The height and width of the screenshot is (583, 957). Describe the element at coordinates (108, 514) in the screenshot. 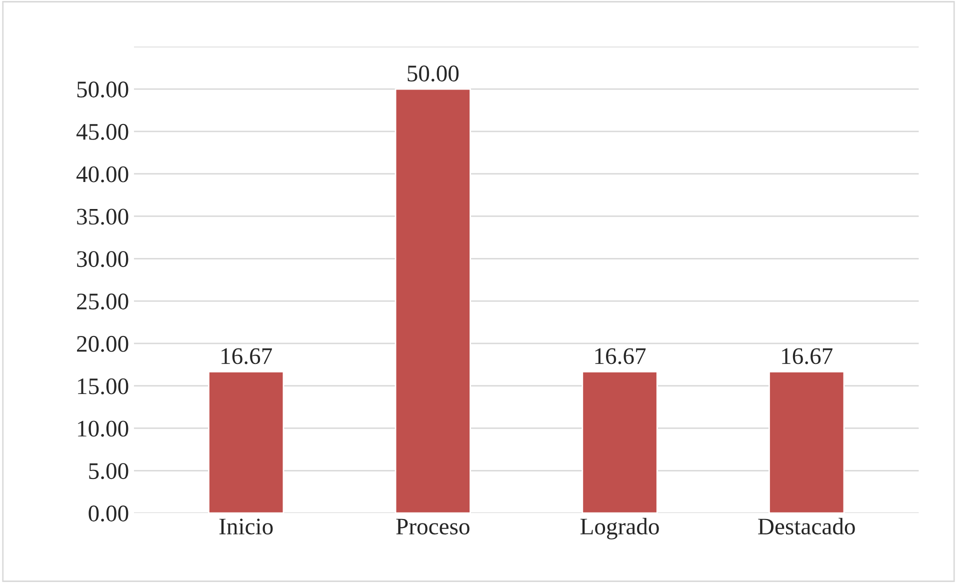

I see `y-tick-label: 0.00` at that location.